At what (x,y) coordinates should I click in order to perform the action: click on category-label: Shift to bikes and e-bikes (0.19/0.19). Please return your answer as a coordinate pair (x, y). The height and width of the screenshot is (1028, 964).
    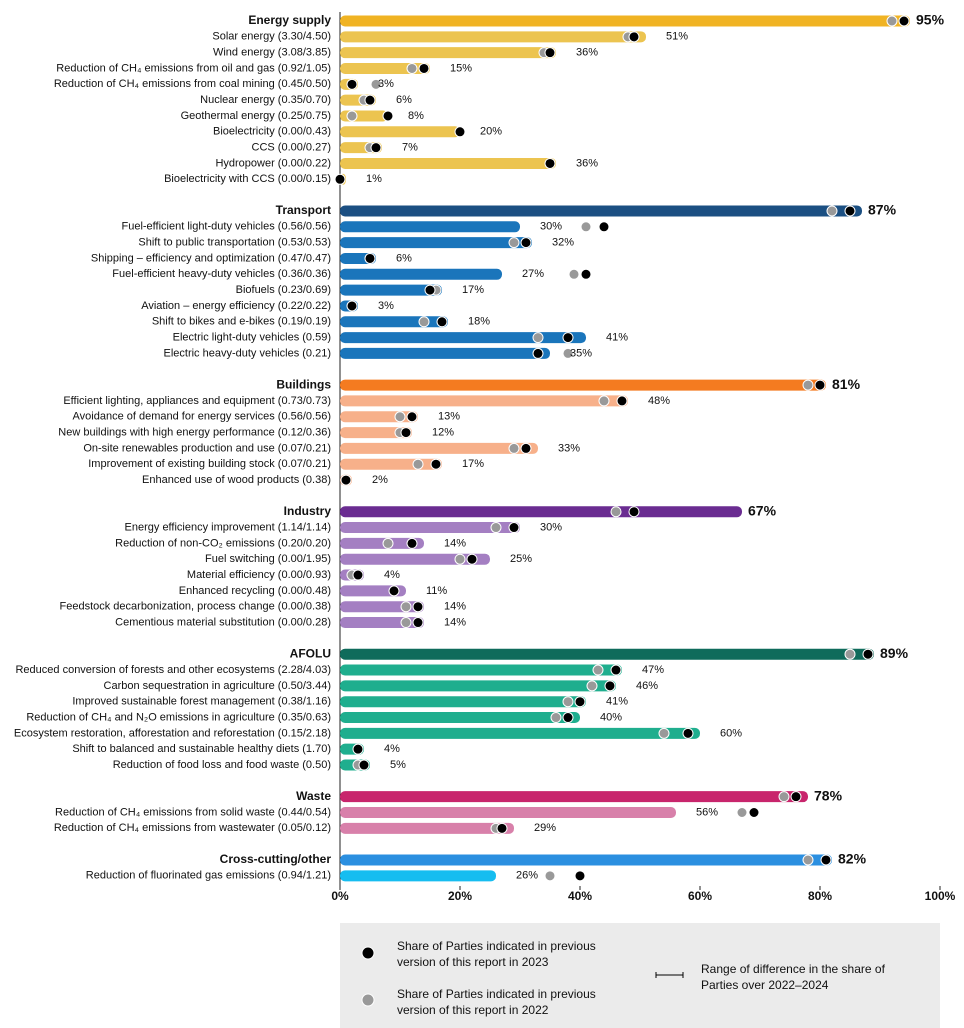
    Looking at the image, I should click on (241, 322).